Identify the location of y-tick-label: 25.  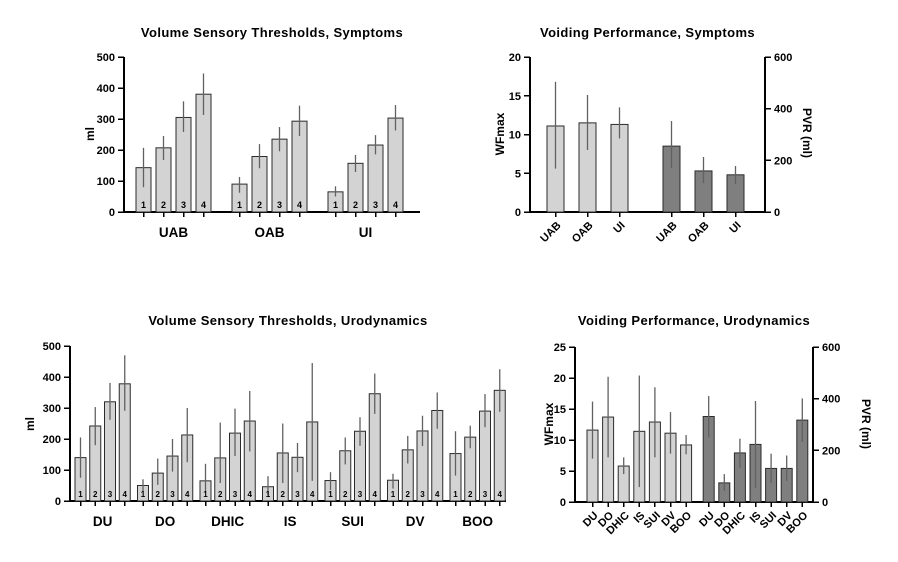
(560, 348).